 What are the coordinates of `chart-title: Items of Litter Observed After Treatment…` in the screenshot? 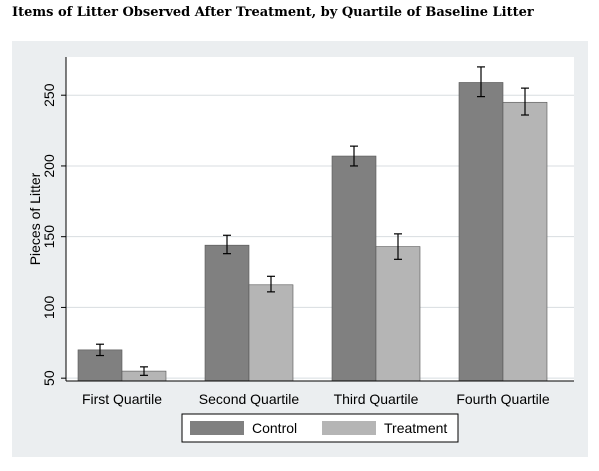 It's located at (273, 12).